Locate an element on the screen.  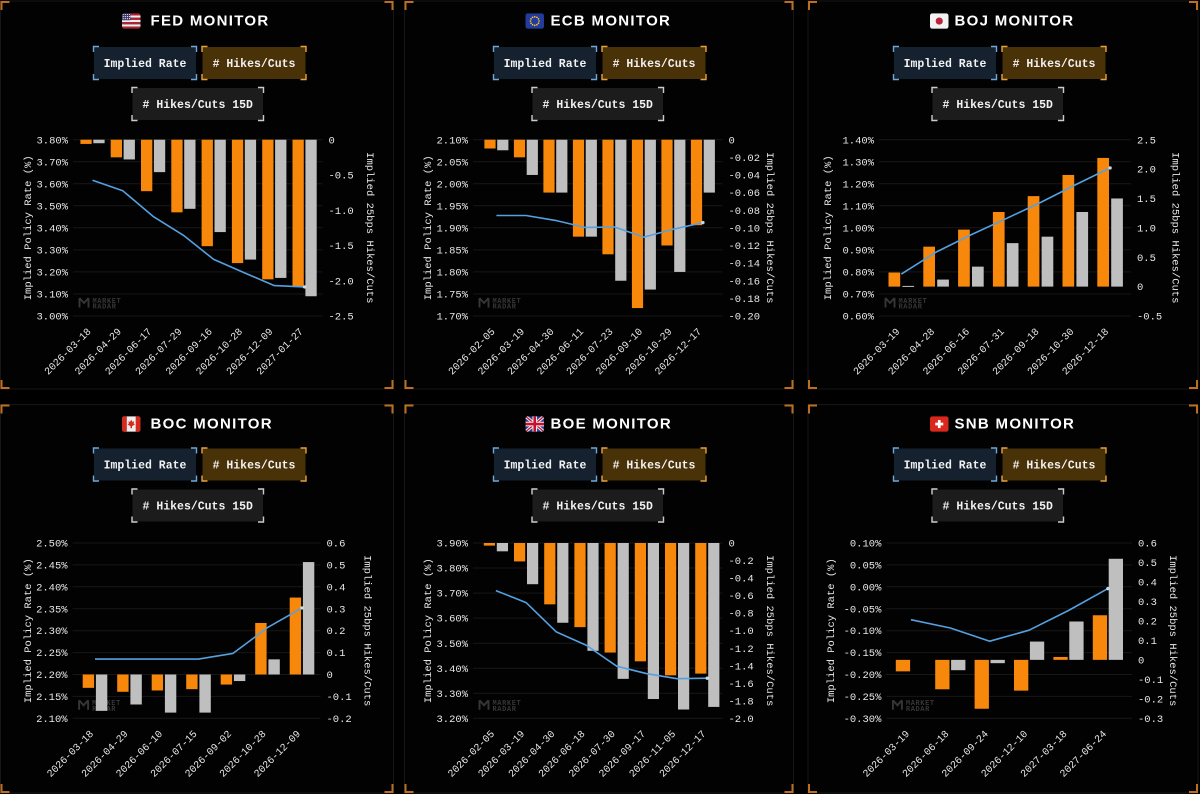
svg-text: ECB MONITOR is located at coordinates (611, 21).